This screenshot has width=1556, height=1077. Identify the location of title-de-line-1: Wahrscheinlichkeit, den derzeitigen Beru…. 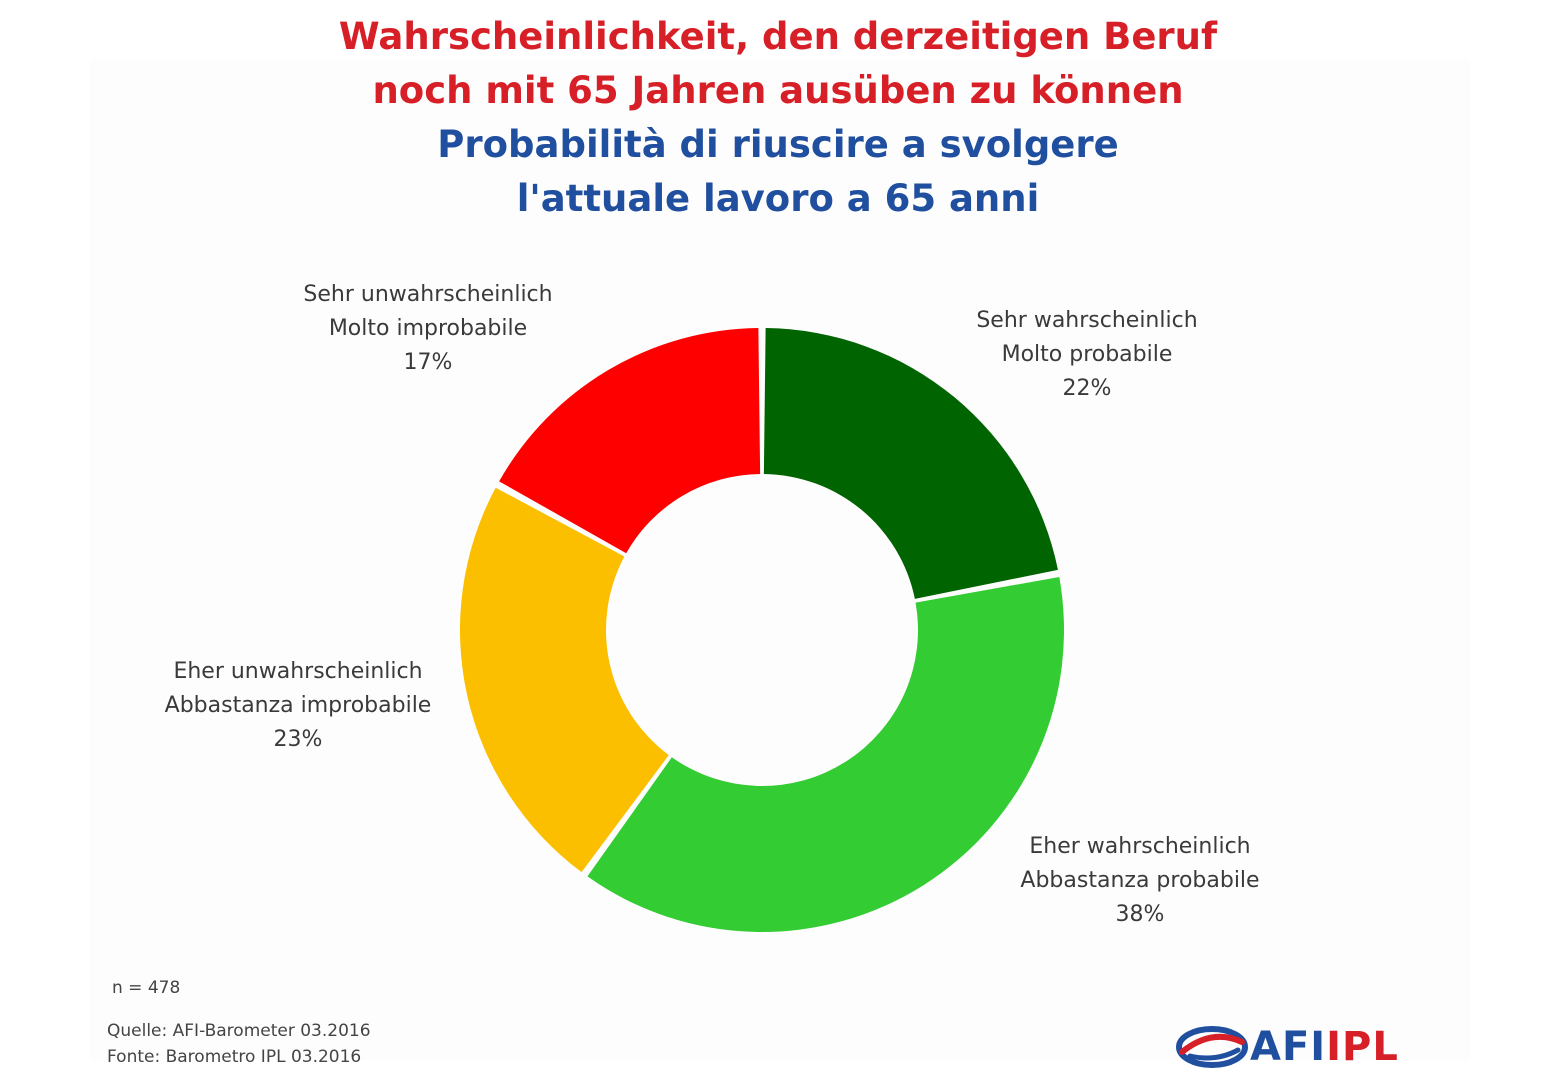
(778, 36).